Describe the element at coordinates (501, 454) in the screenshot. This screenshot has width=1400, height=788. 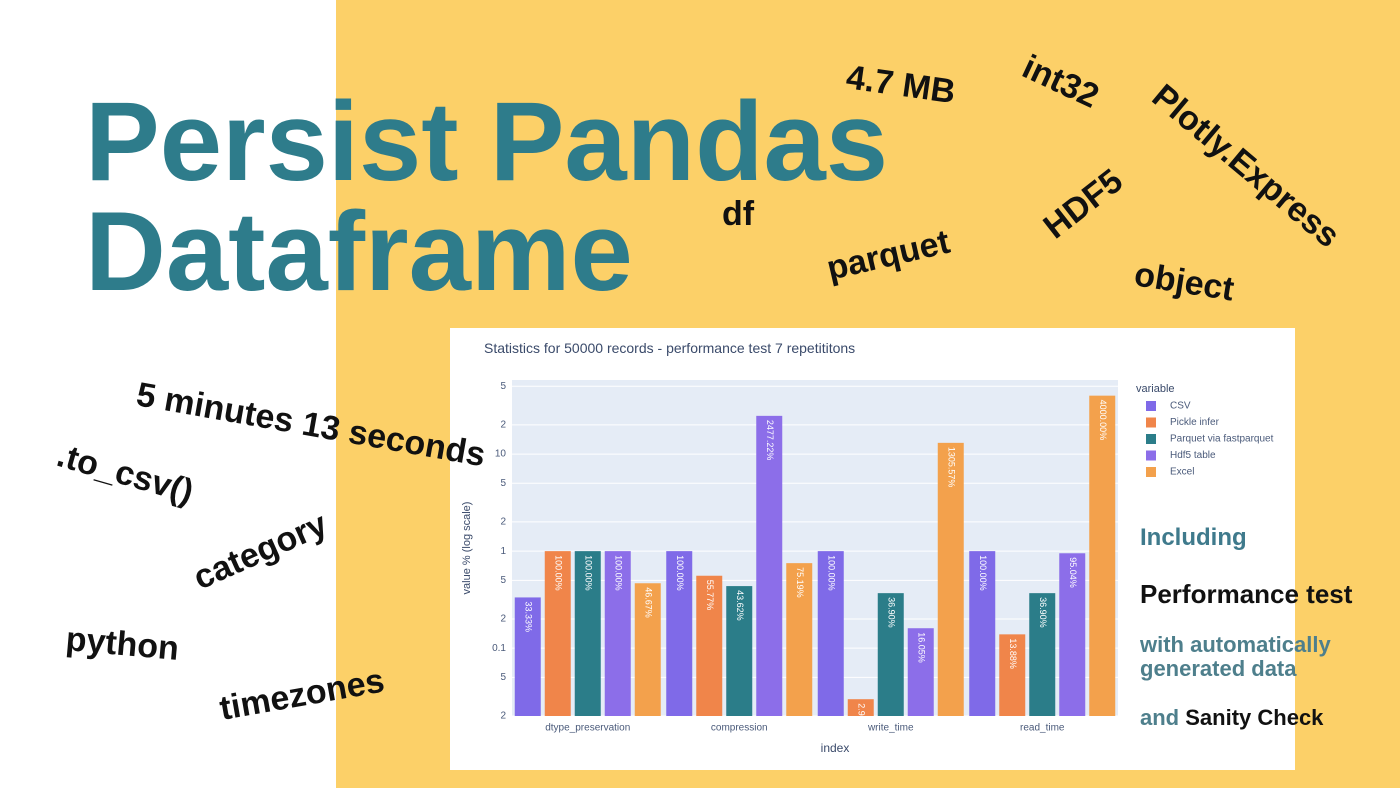
I see `y-tick-label: 10` at that location.